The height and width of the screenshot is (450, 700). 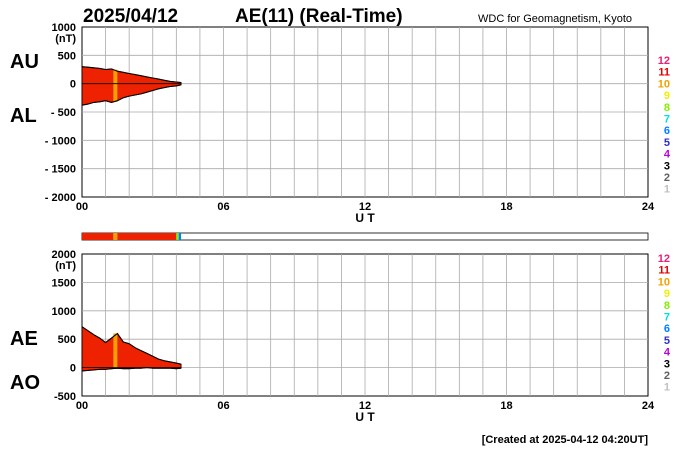 I want to click on y-tick-label: 2000, so click(x=64, y=255).